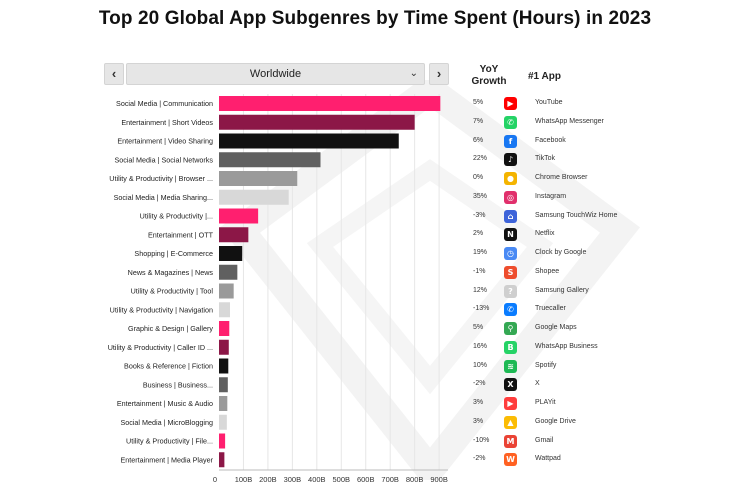 This screenshot has width=750, height=500. Describe the element at coordinates (510, 310) in the screenshot. I see `truecaller-icon: ✆` at that location.